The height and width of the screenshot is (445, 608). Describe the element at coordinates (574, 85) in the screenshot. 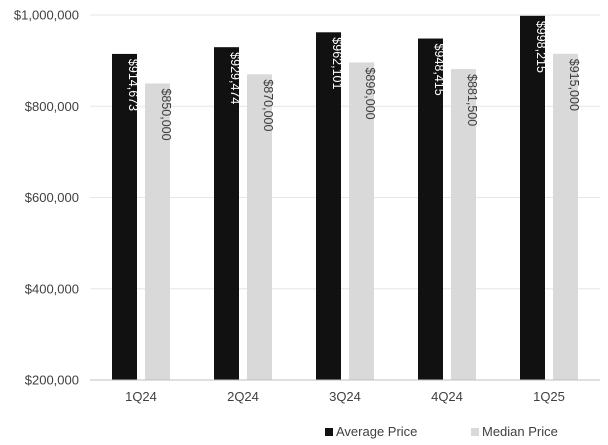

I see `median-price-label: $915,000` at that location.